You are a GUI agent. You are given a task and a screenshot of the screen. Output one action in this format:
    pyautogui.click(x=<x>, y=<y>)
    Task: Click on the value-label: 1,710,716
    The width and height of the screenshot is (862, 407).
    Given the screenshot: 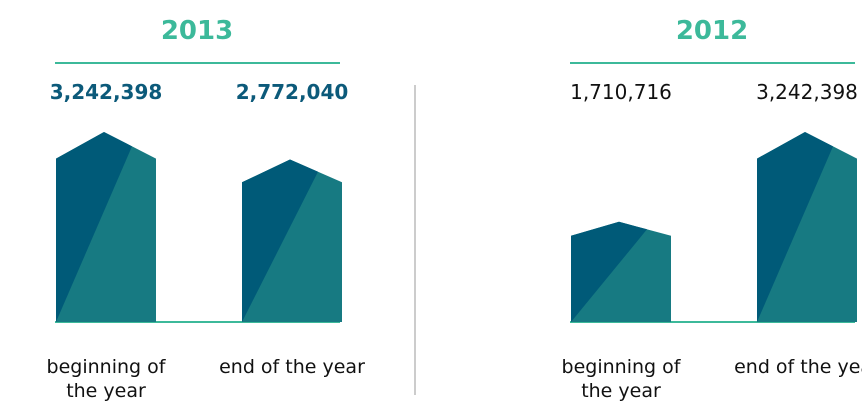 What is the action you would take?
    pyautogui.click(x=621, y=92)
    